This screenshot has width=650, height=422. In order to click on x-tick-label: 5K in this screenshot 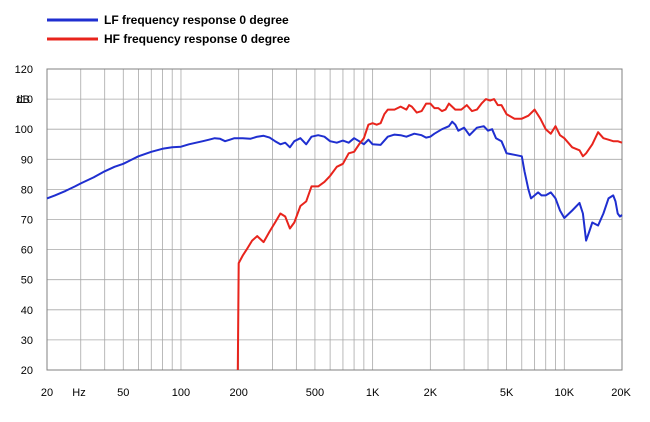, I will do `click(507, 393)`.